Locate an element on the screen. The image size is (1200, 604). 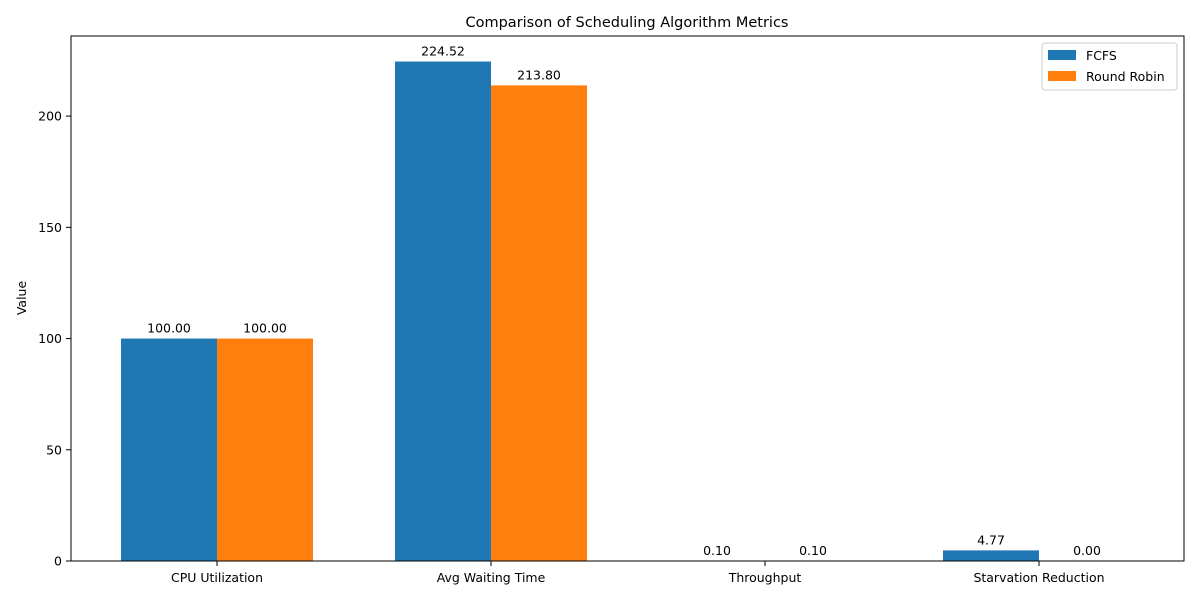
legend-label: FCFS is located at coordinates (1101, 55).